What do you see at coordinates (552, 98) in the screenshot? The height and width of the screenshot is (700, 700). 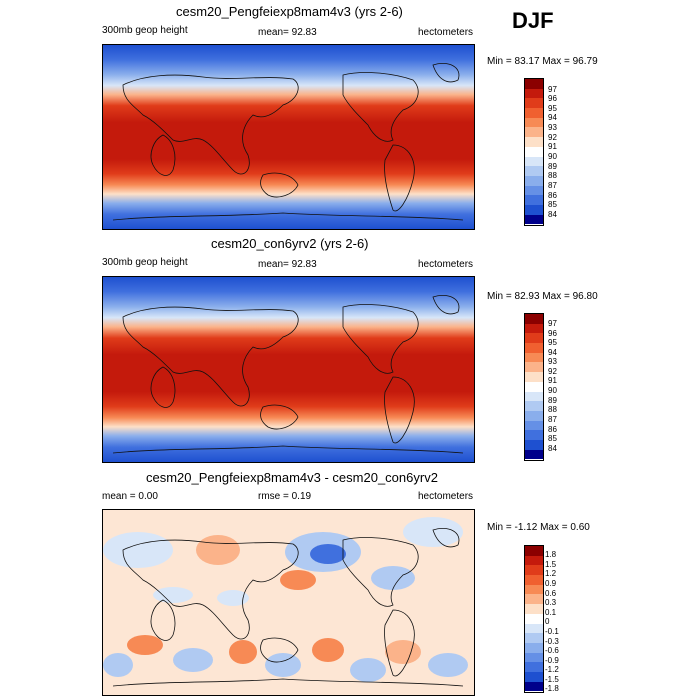 I see `panel1-level-1: 96` at bounding box center [552, 98].